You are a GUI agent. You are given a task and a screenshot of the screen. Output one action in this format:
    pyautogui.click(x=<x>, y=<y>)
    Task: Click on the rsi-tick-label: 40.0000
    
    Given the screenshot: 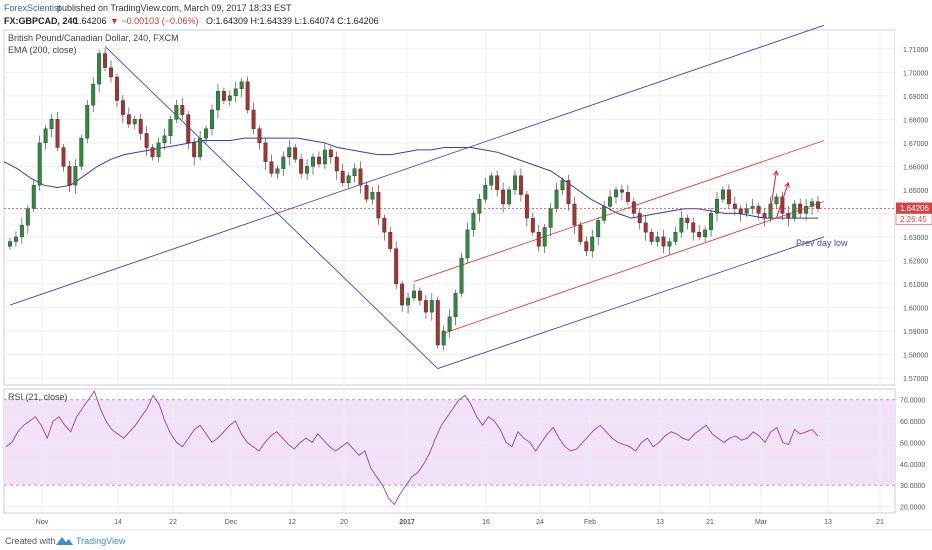 What is the action you would take?
    pyautogui.click(x=912, y=465)
    